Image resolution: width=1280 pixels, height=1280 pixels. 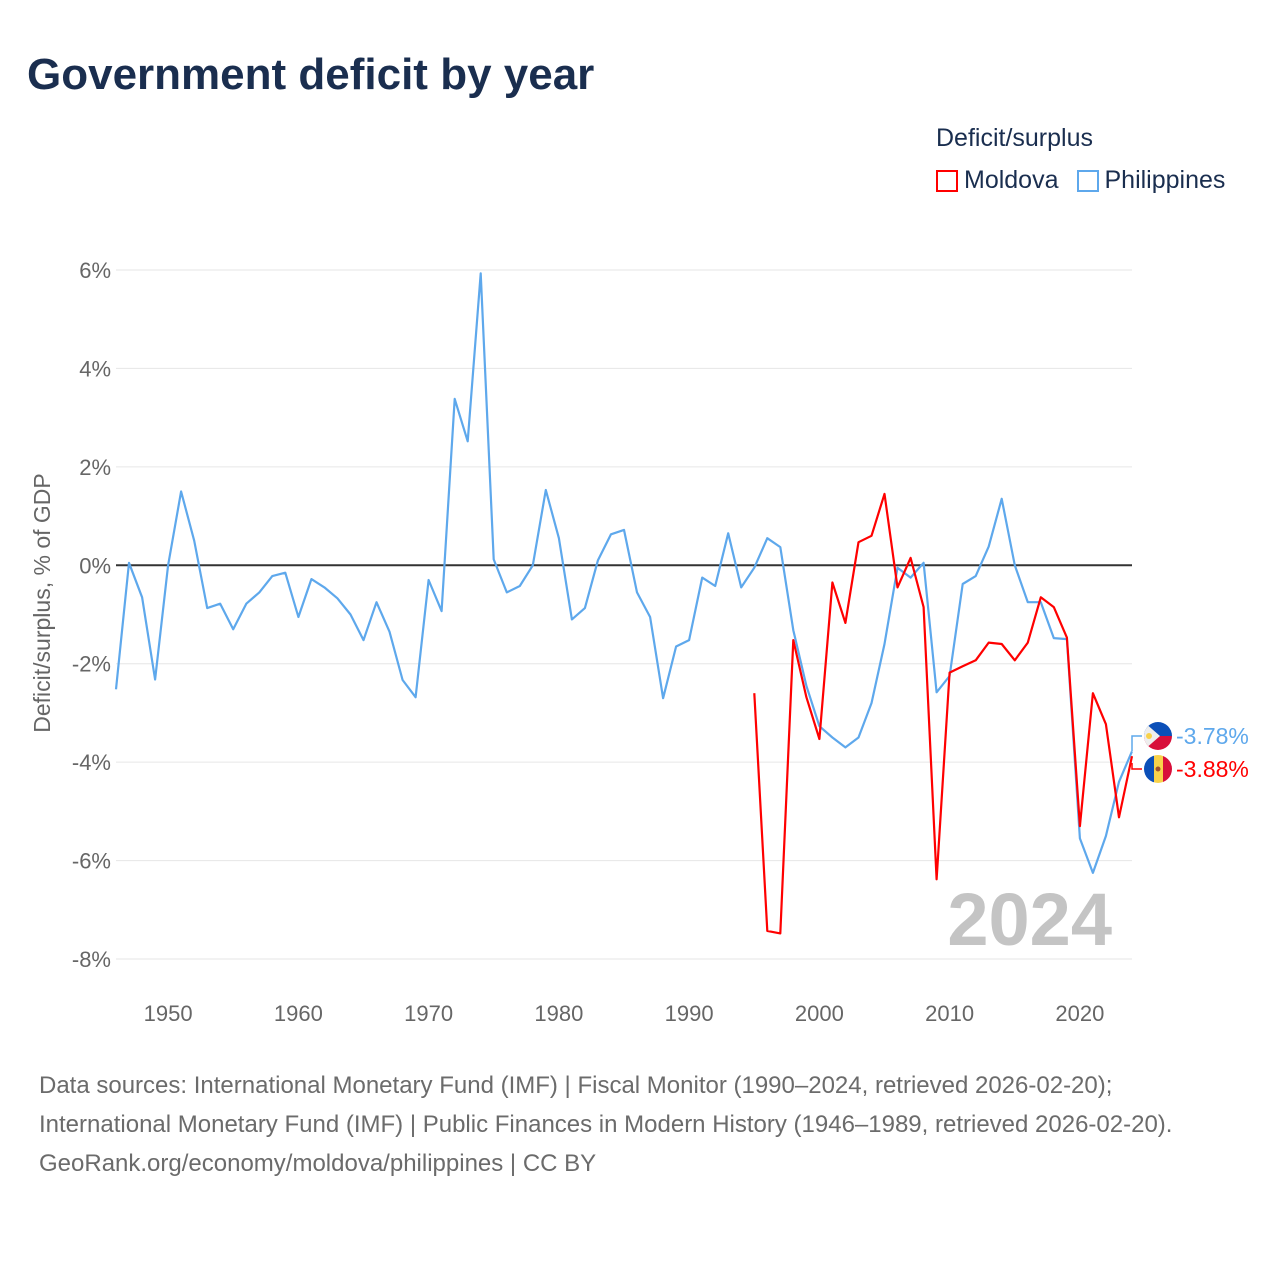 I want to click on y-tick-label: 0%, so click(x=95, y=565).